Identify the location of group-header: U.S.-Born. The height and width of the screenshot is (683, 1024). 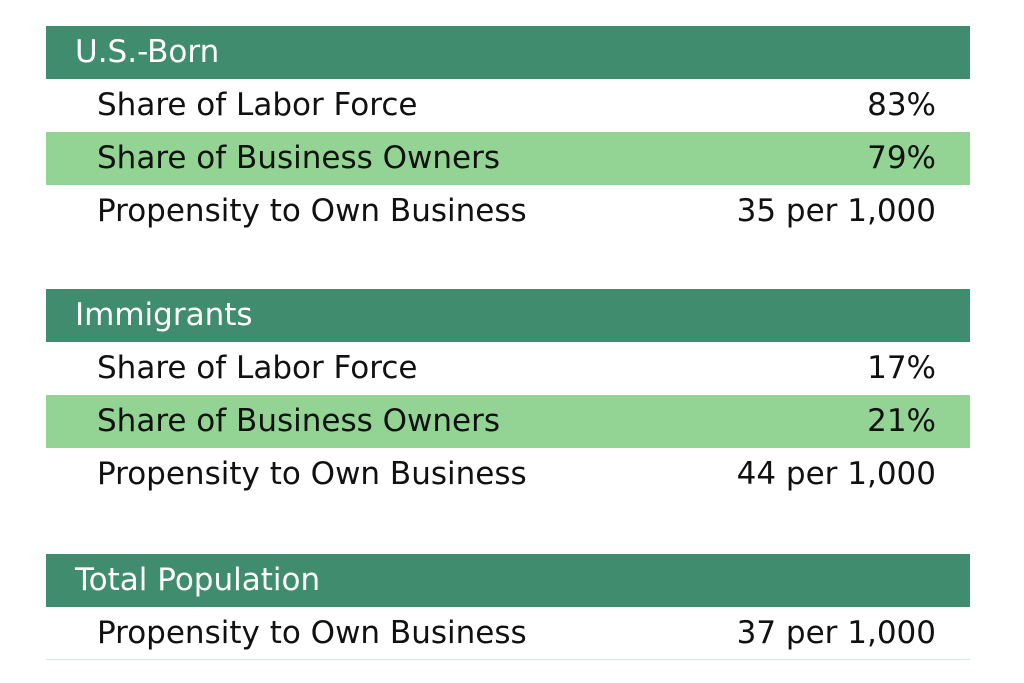
(508, 52).